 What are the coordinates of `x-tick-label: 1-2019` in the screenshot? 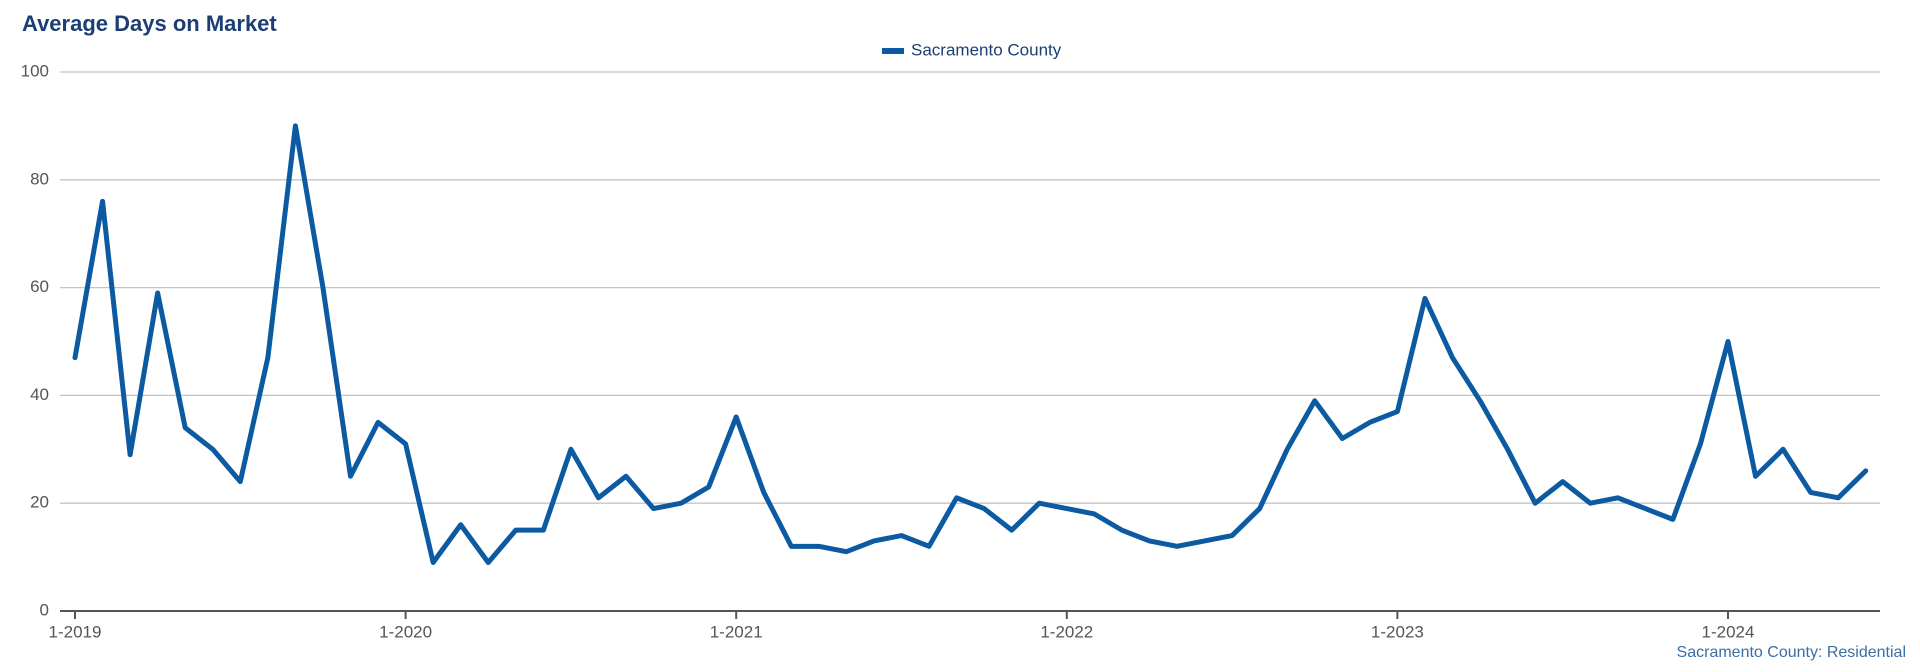 It's located at (75, 631).